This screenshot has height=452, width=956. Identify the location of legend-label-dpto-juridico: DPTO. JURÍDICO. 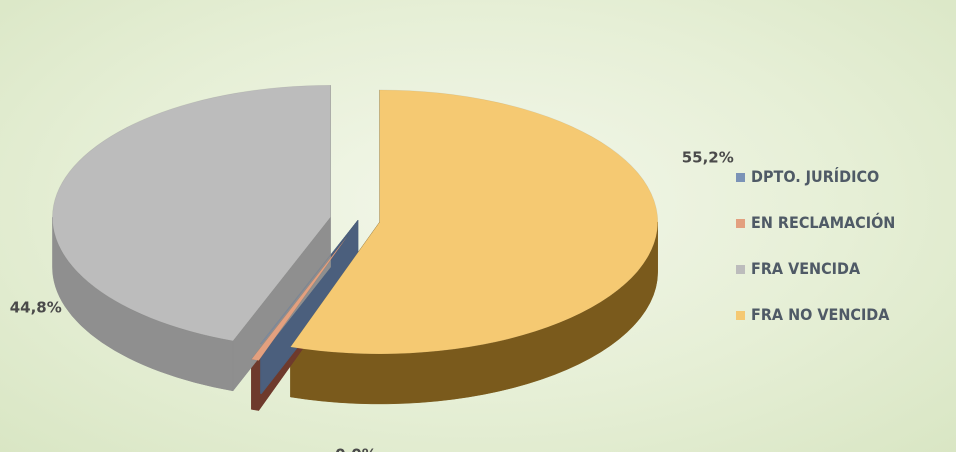
(815, 176).